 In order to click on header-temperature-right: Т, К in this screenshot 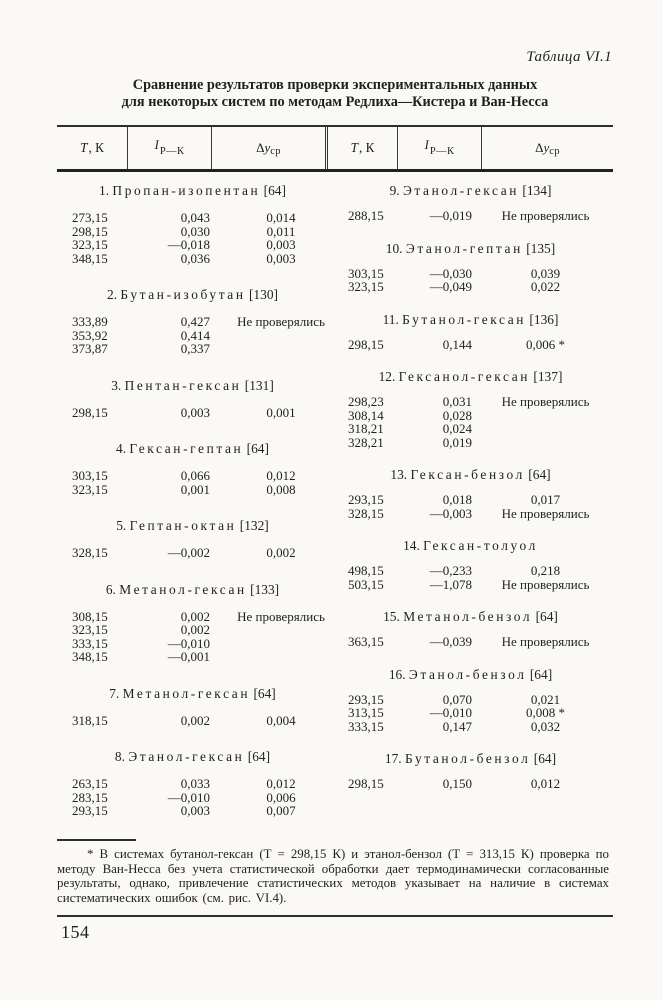, I will do `click(363, 148)`.